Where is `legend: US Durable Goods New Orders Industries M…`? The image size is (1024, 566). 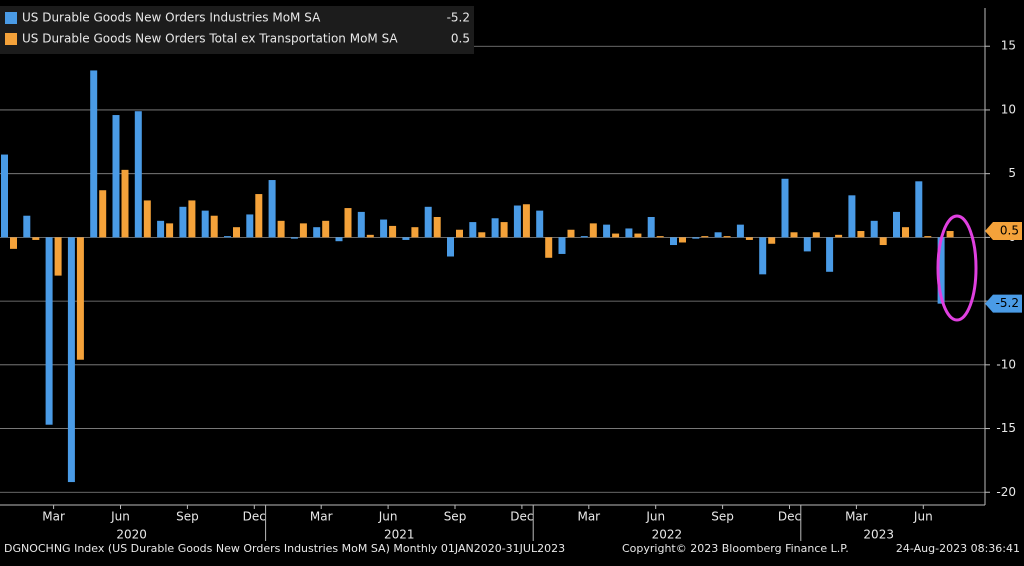 legend: US Durable Goods New Orders Industries M… is located at coordinates (237, 30).